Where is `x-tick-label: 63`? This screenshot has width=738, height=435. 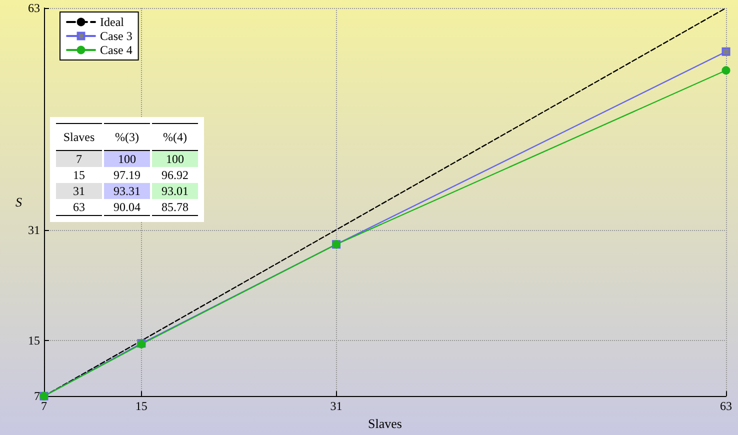 x-tick-label: 63 is located at coordinates (726, 406).